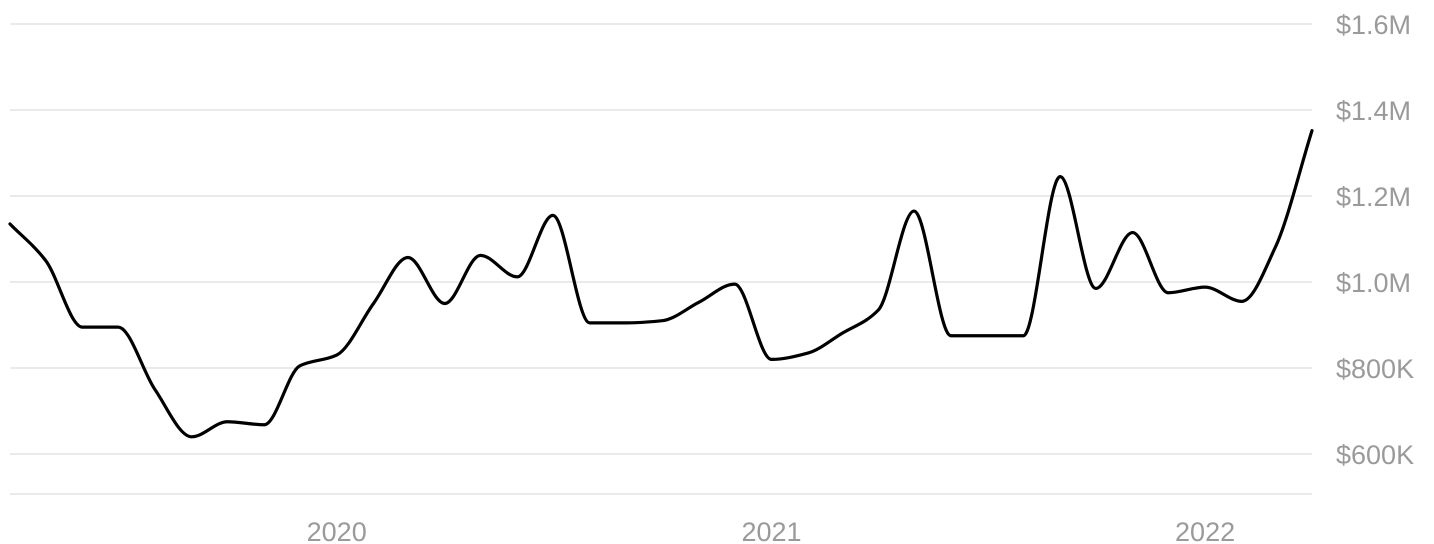 This screenshot has width=1434, height=544. What do you see at coordinates (1205, 530) in the screenshot?
I see `x-tick-label: 2022` at bounding box center [1205, 530].